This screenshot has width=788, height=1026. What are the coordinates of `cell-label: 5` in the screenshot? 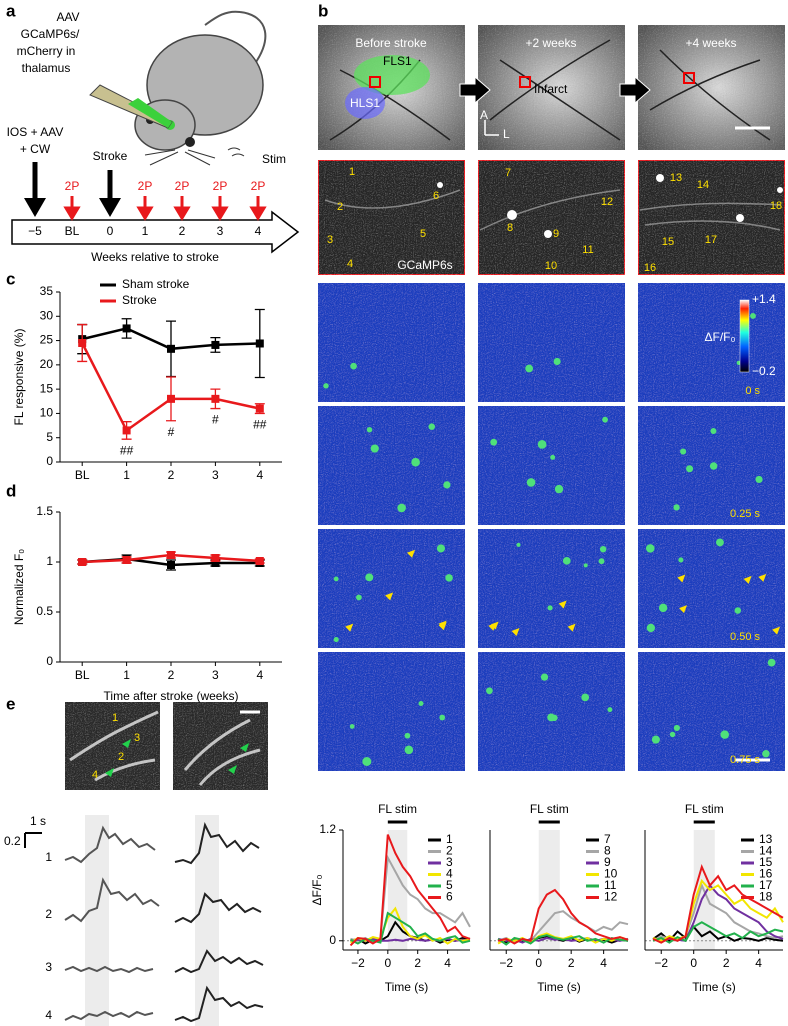 It's located at (423, 234).